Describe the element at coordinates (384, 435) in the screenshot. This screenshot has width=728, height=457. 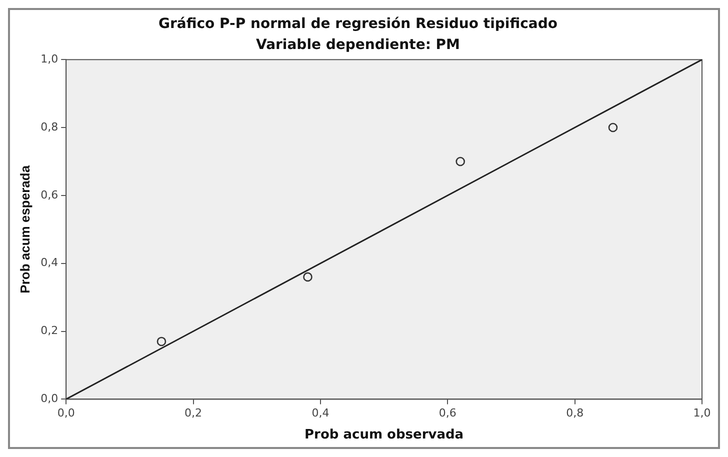
I see `x-axis-title: Prob acum observada` at that location.